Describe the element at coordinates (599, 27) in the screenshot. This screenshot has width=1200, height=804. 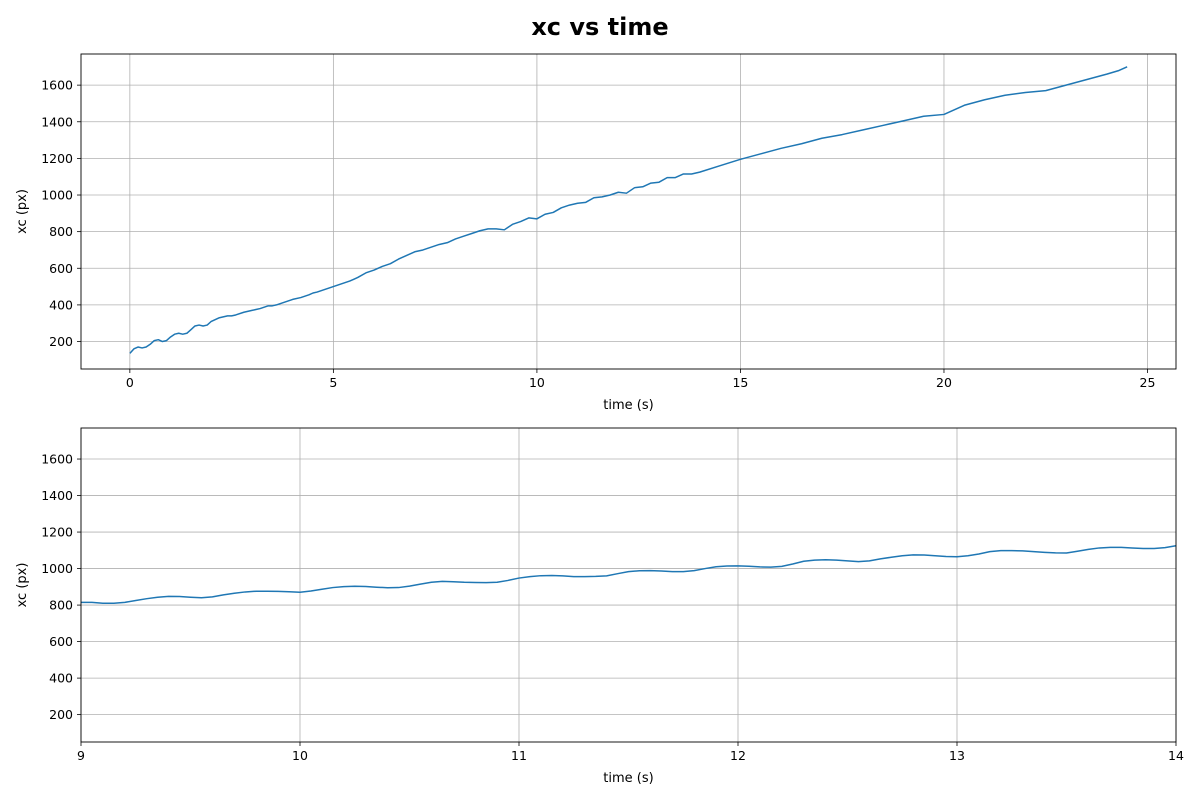
I see `figure-title: xc vs time` at that location.